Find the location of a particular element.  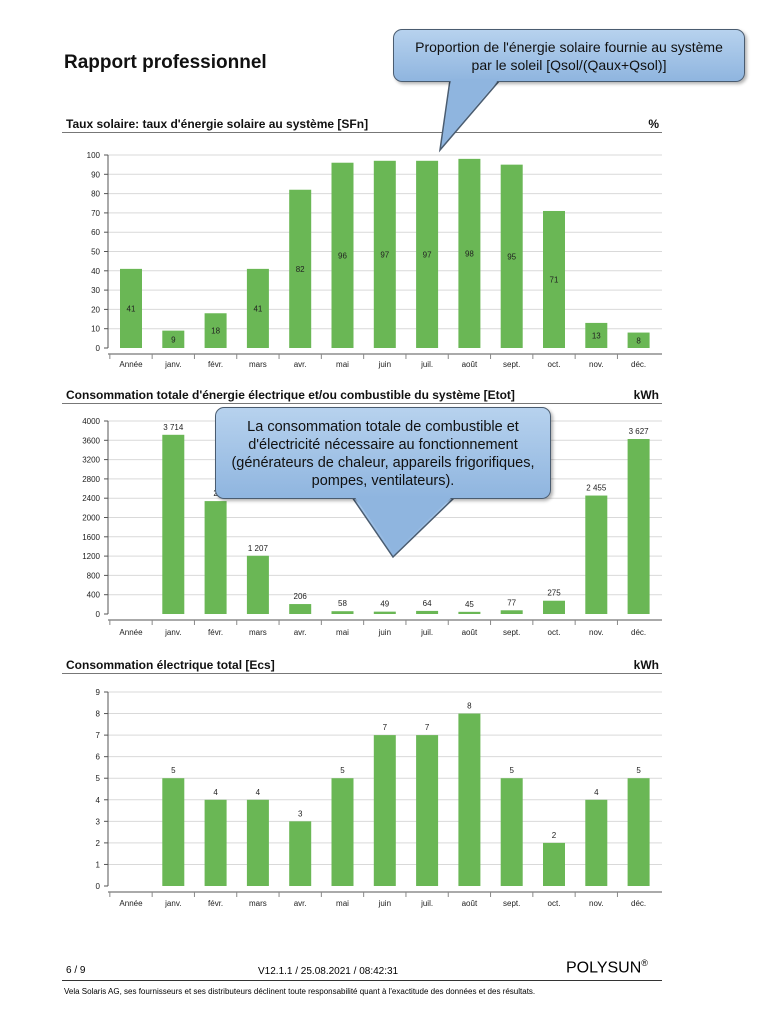

data-label: 82 is located at coordinates (300, 269).